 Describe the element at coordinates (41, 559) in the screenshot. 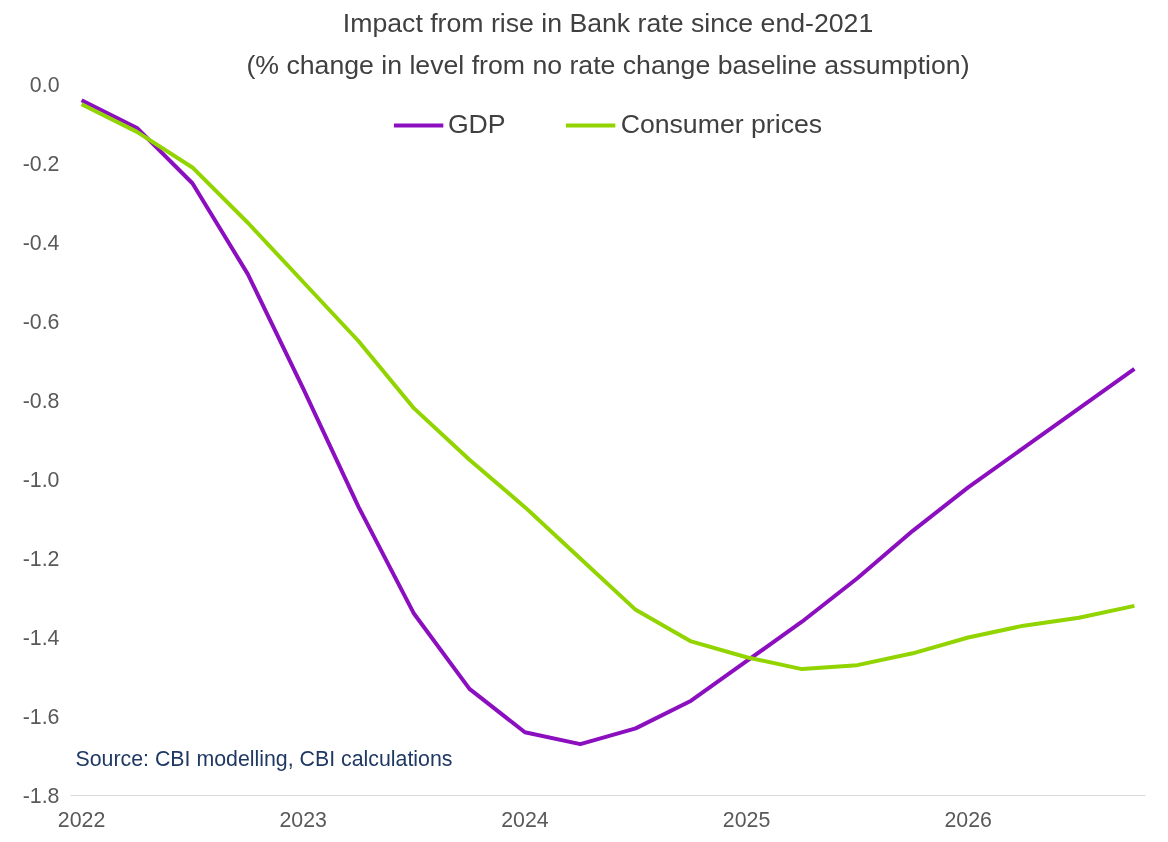

I see `y-tick-label: -1.2` at that location.